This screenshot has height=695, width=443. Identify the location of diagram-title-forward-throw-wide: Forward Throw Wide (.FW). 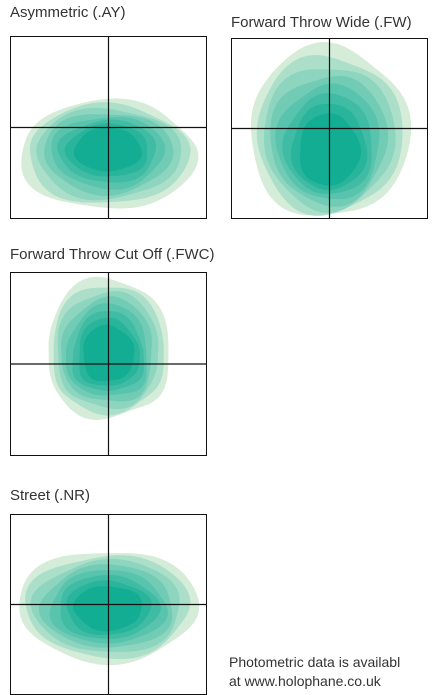
(321, 22).